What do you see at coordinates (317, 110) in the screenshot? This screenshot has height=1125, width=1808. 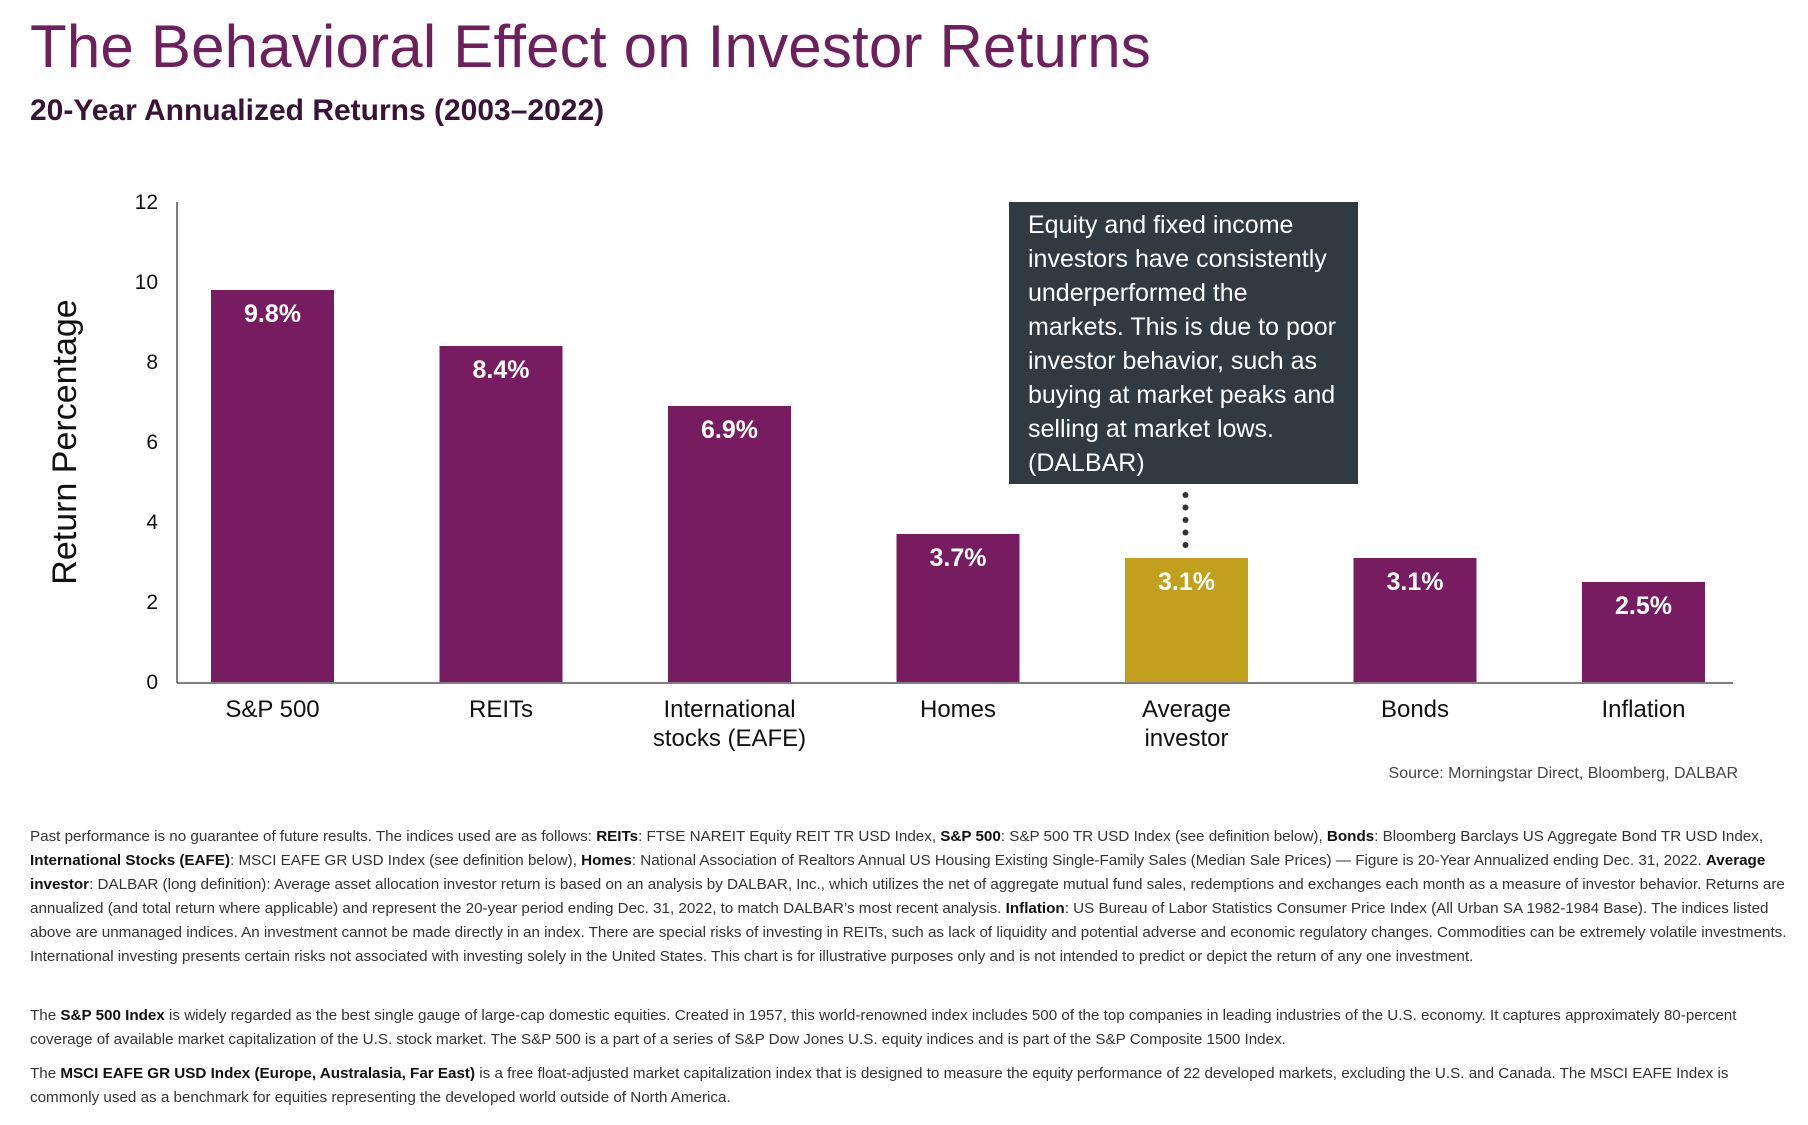 I see `chart-subtitle: 20-Year Annualized Returns (2003–2022)` at bounding box center [317, 110].